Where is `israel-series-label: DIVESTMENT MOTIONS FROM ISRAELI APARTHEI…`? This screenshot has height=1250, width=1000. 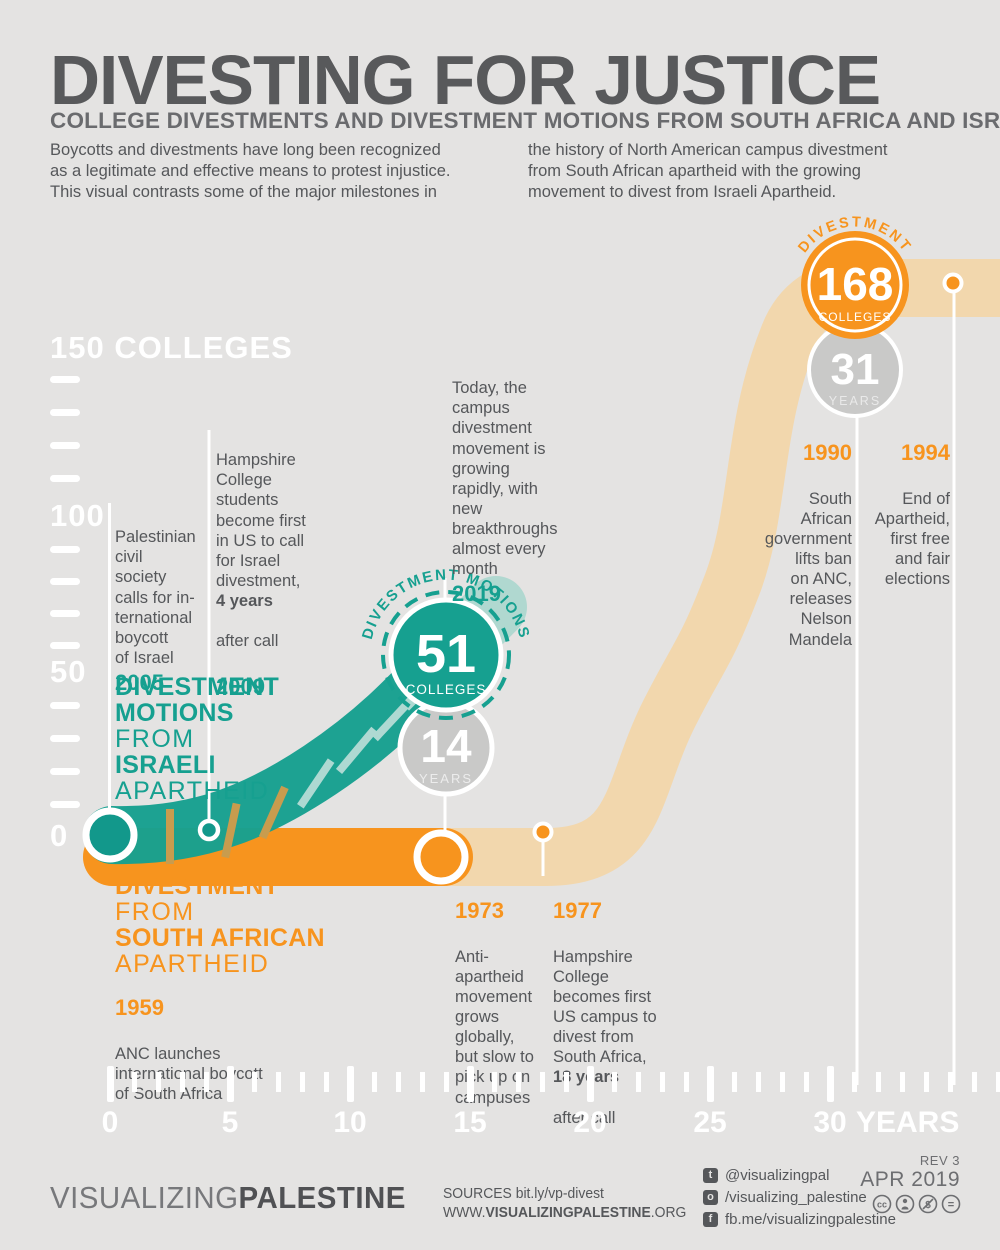 israel-series-label: DIVESTMENT MOTIONS FROM ISRAELI APARTHEI… is located at coordinates (197, 739).